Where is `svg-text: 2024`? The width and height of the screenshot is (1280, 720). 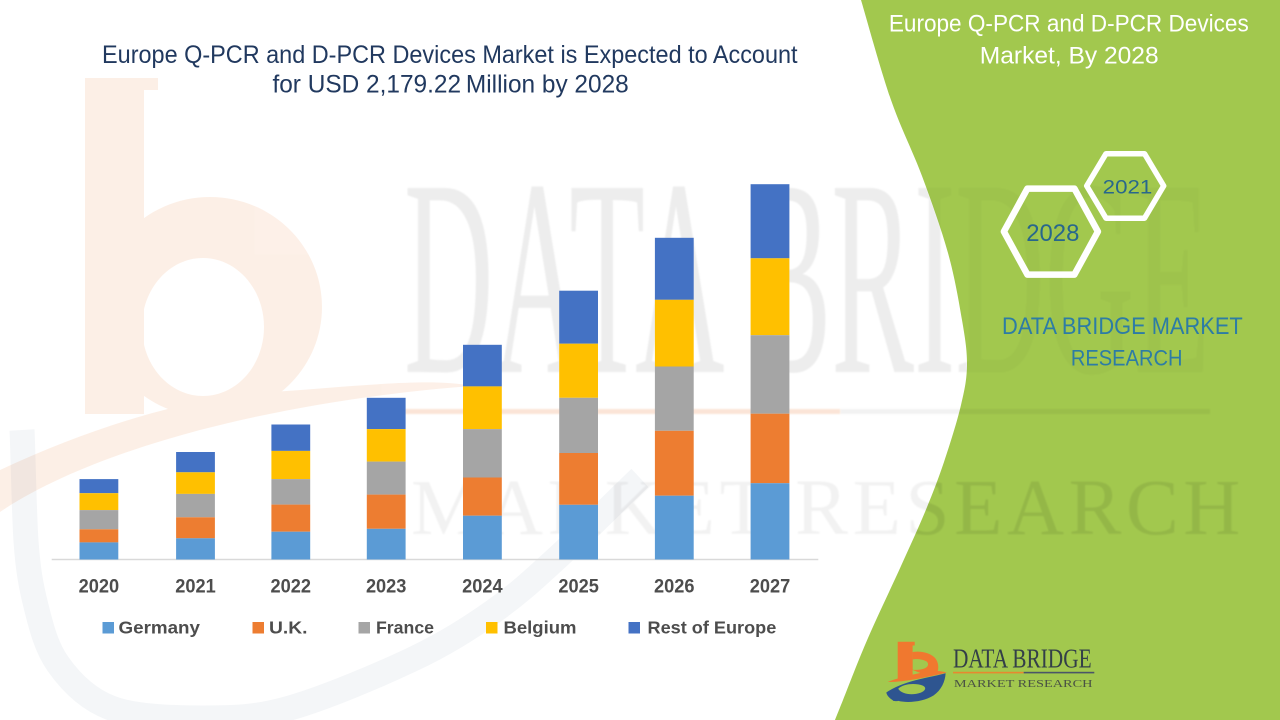 svg-text: 2024 is located at coordinates (482, 587).